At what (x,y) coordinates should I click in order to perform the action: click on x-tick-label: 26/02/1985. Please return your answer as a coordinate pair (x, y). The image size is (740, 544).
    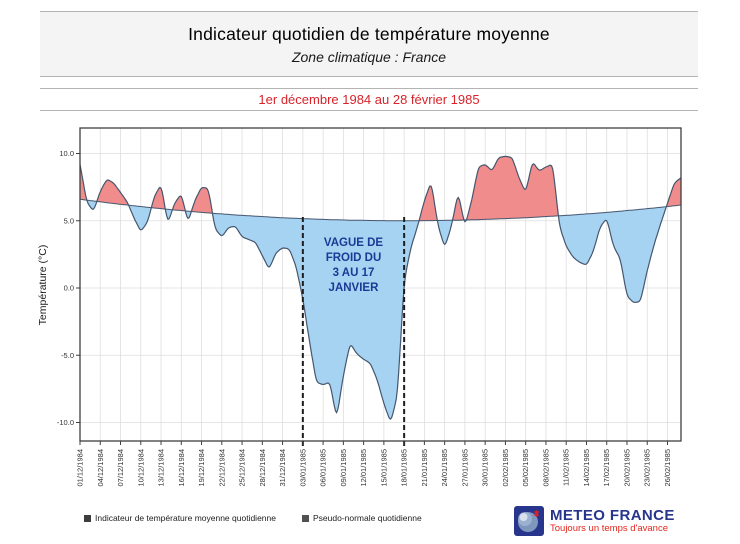
    Looking at the image, I should click on (667, 468).